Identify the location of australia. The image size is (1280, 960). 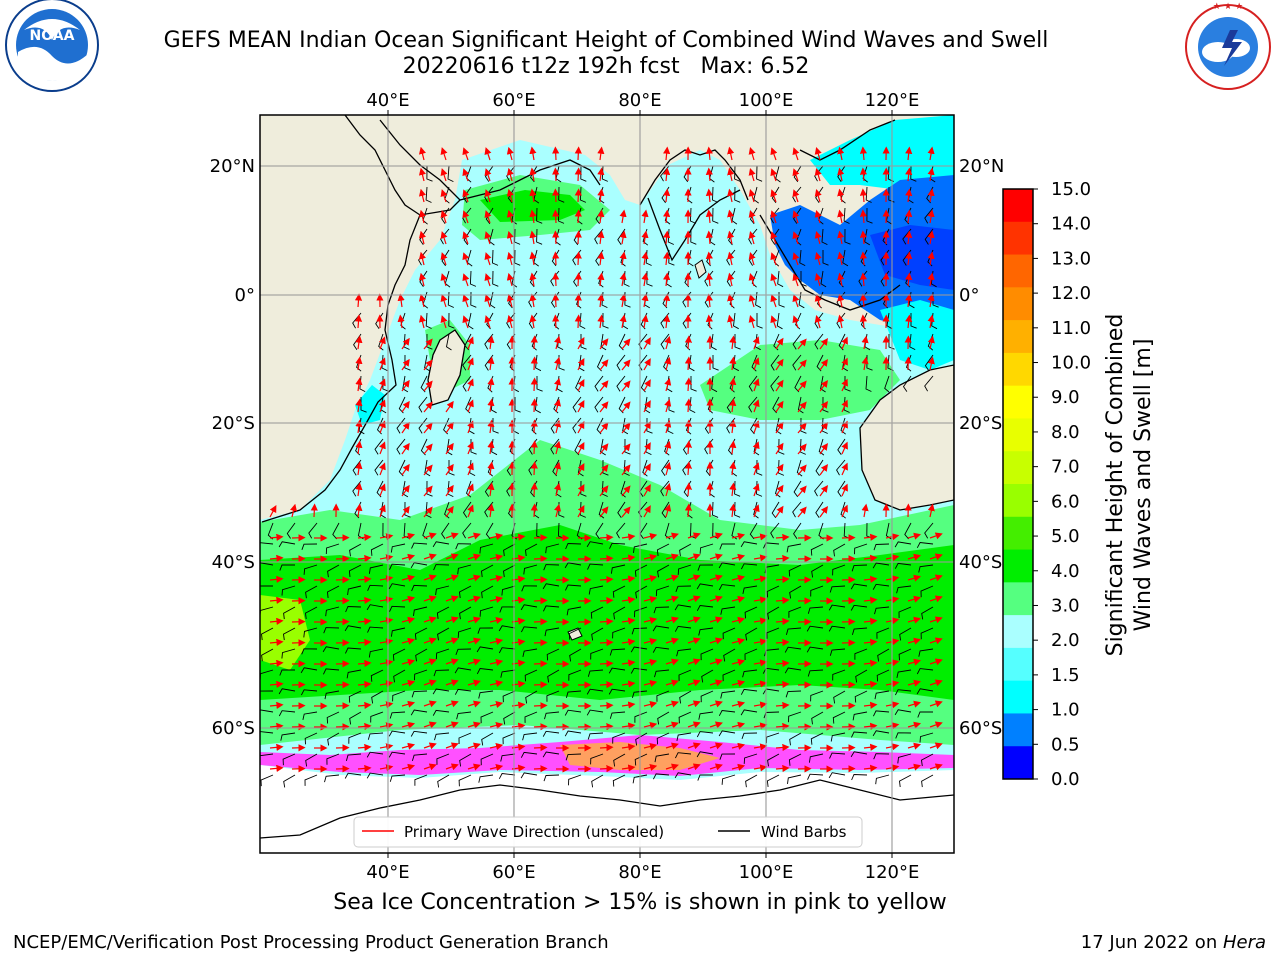
(906, 437).